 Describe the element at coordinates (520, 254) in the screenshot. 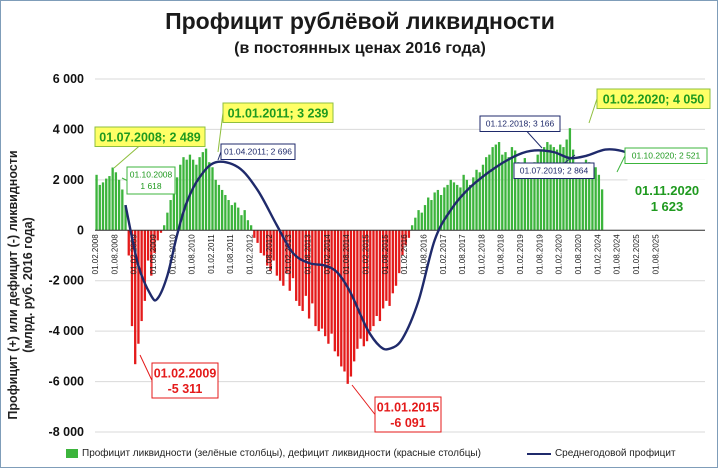

I see `x-tick-label: 01.02.2019` at that location.